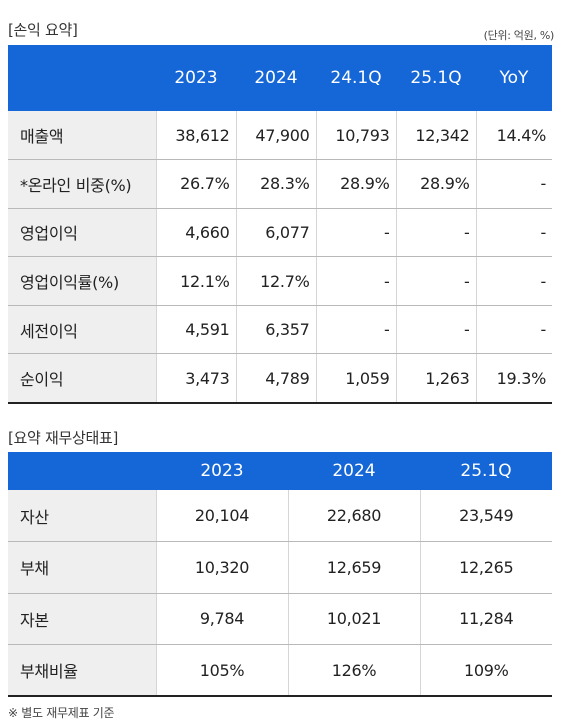 The height and width of the screenshot is (727, 562). I want to click on table-cell: 10,021, so click(353, 619).